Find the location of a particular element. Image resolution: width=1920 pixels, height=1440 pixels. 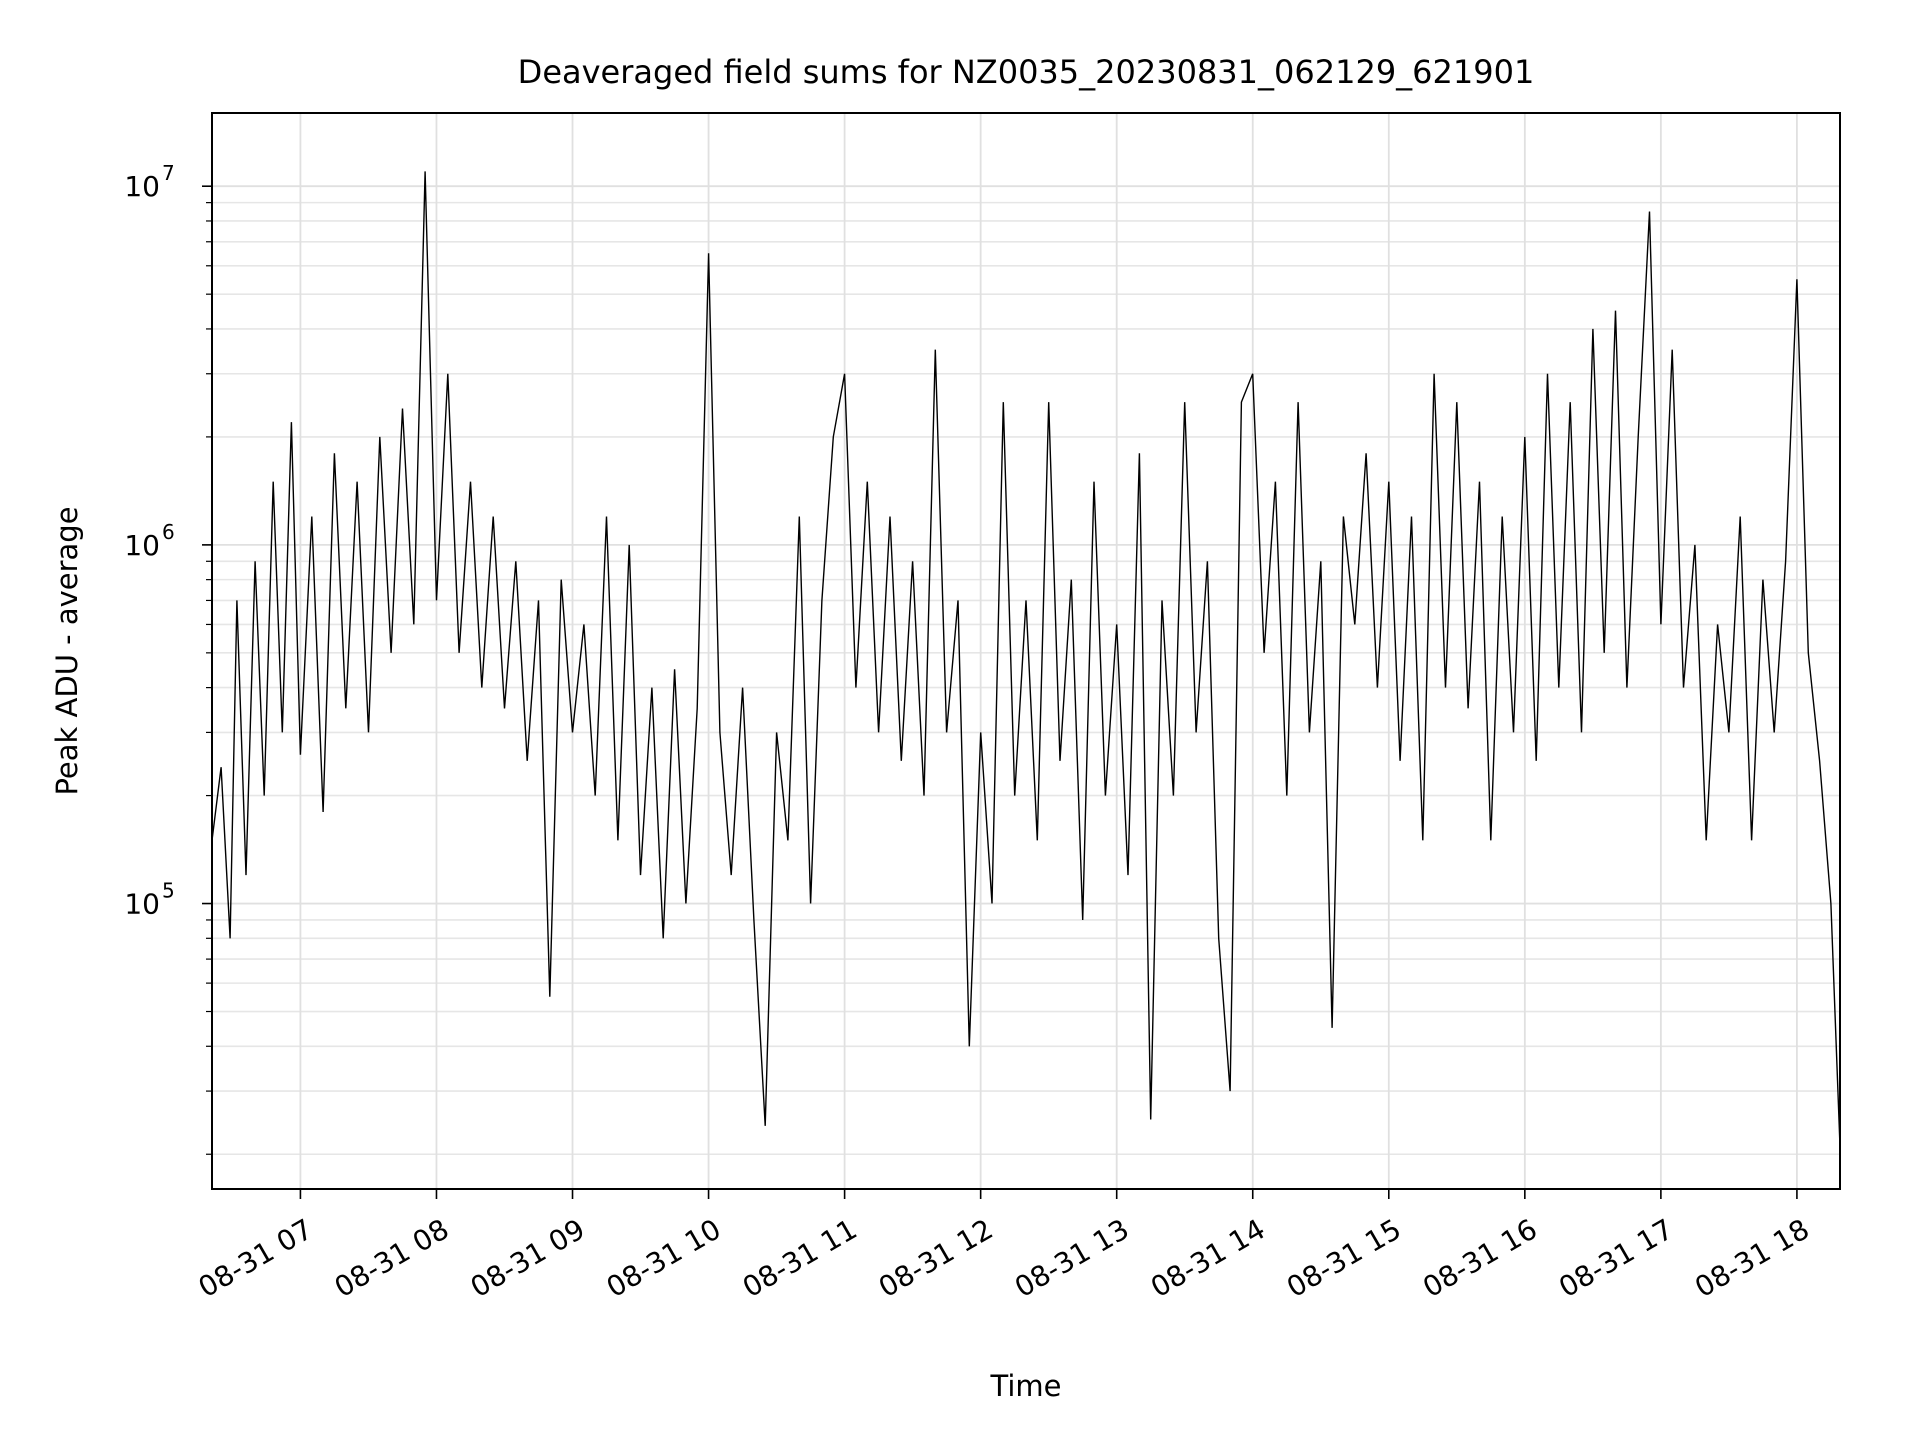

y-tick-exponent: 6 is located at coordinates (168, 532).